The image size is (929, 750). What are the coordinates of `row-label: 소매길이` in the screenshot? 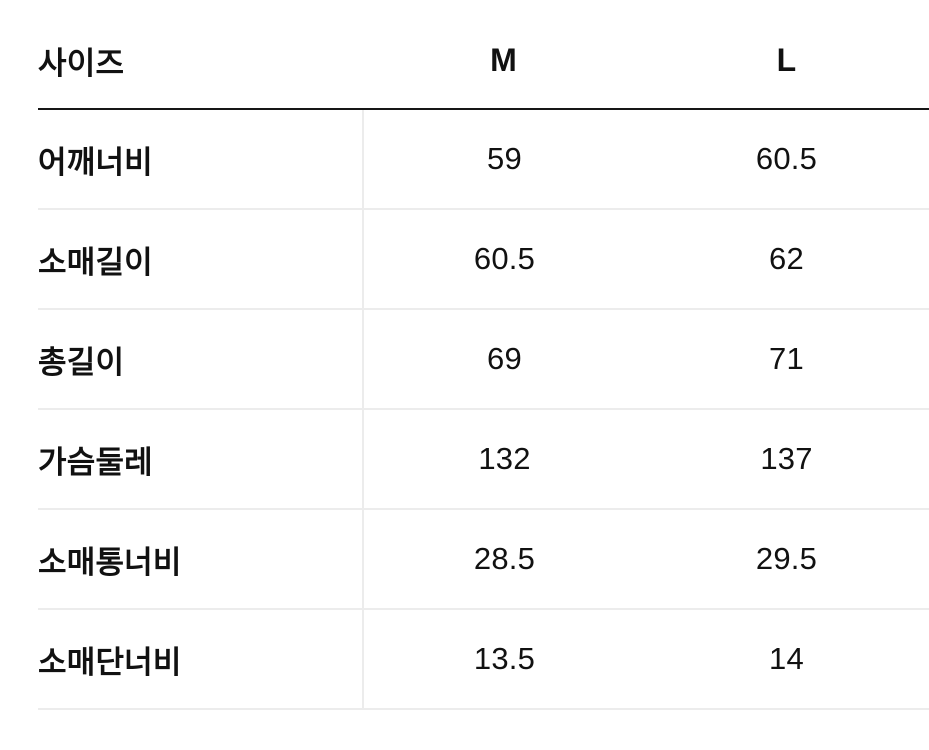 It's located at (95, 262).